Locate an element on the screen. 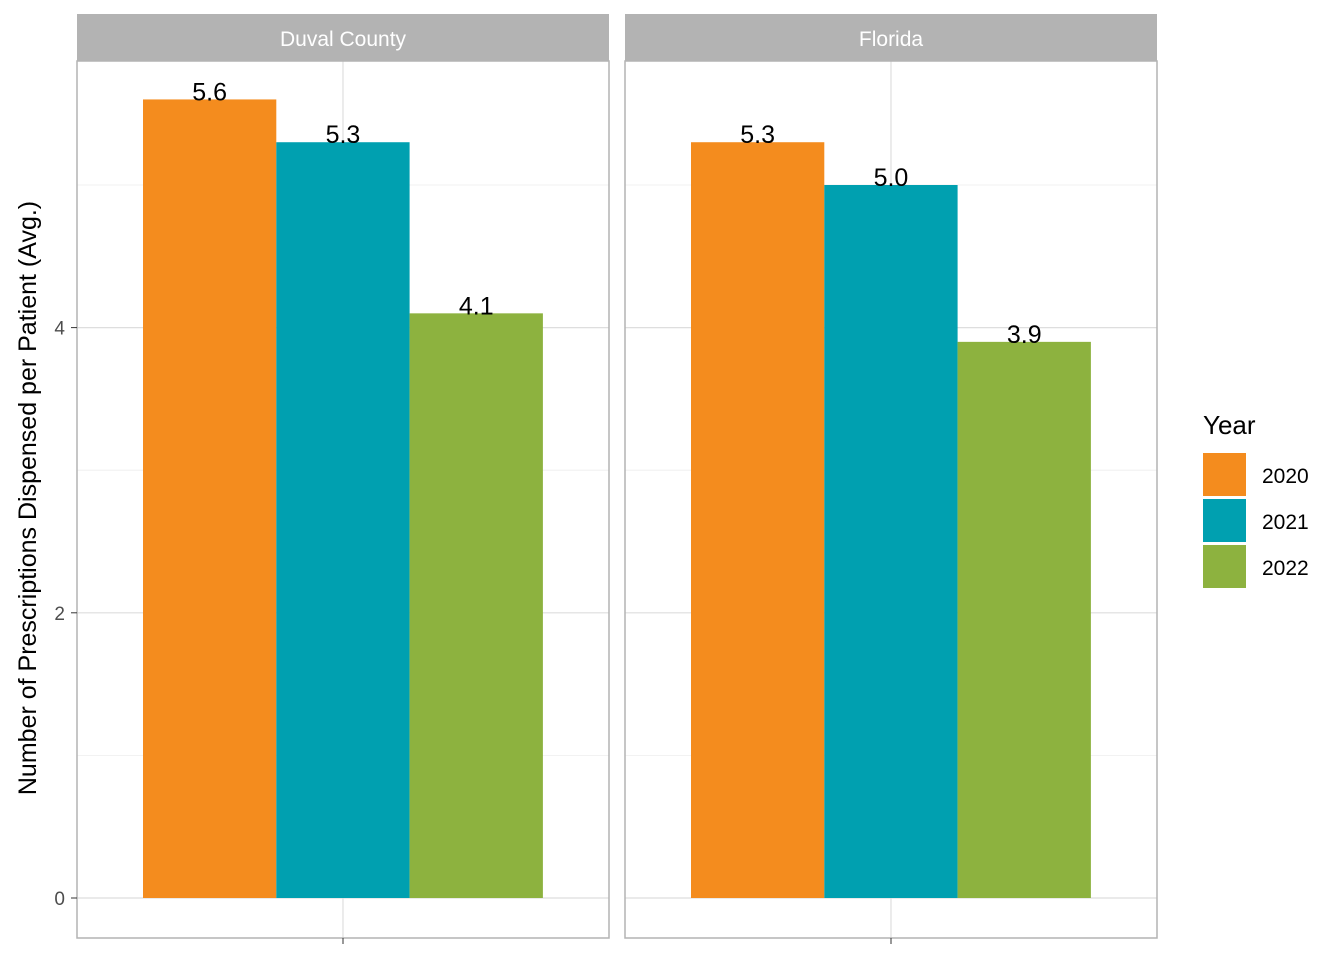 The width and height of the screenshot is (1344, 960). legend-key-2022 is located at coordinates (1224, 566).